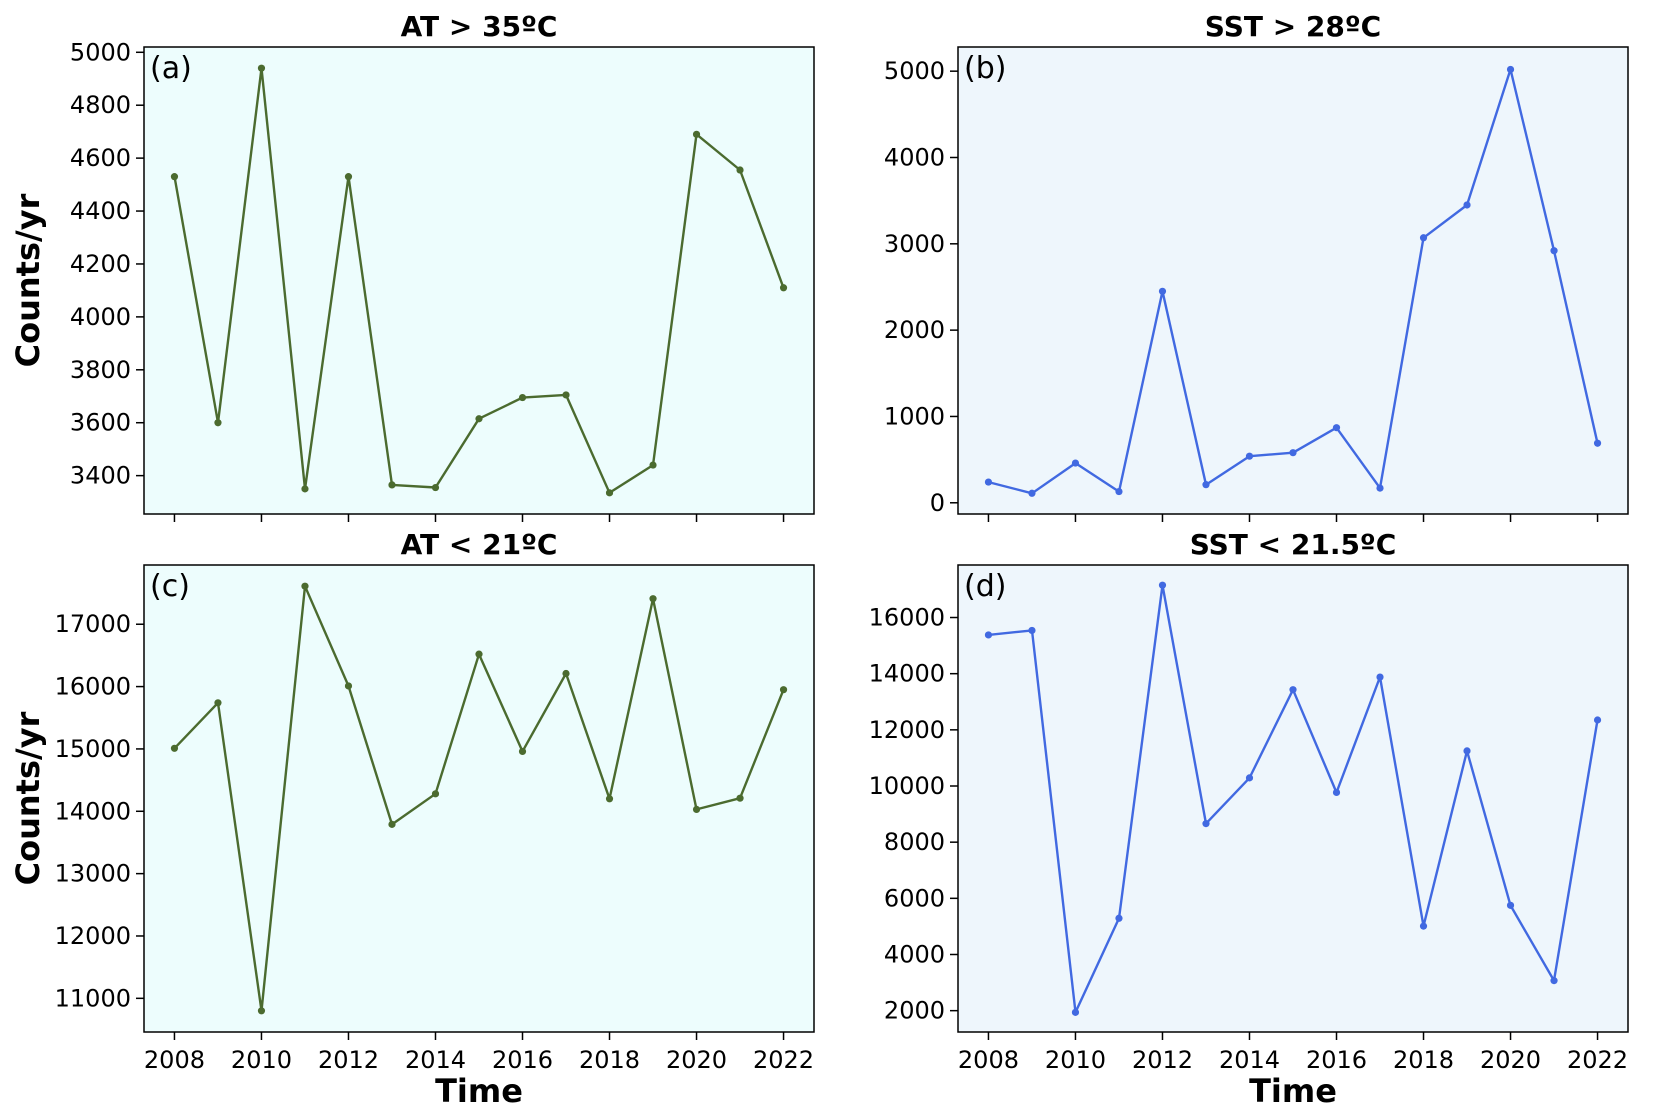  I want to click on y-tick-label: 3400, so click(100, 476).